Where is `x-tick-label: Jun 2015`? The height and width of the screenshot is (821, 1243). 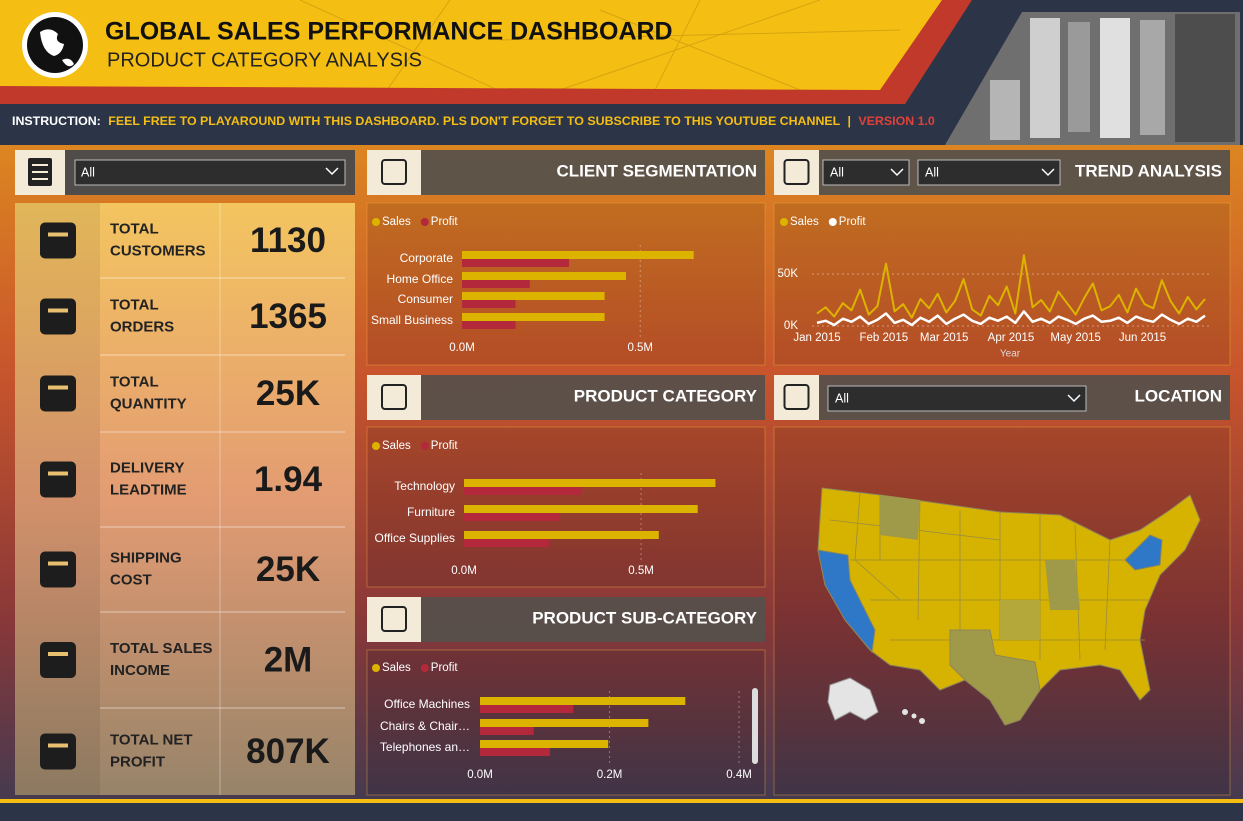
x-tick-label: Jun 2015 is located at coordinates (1142, 338).